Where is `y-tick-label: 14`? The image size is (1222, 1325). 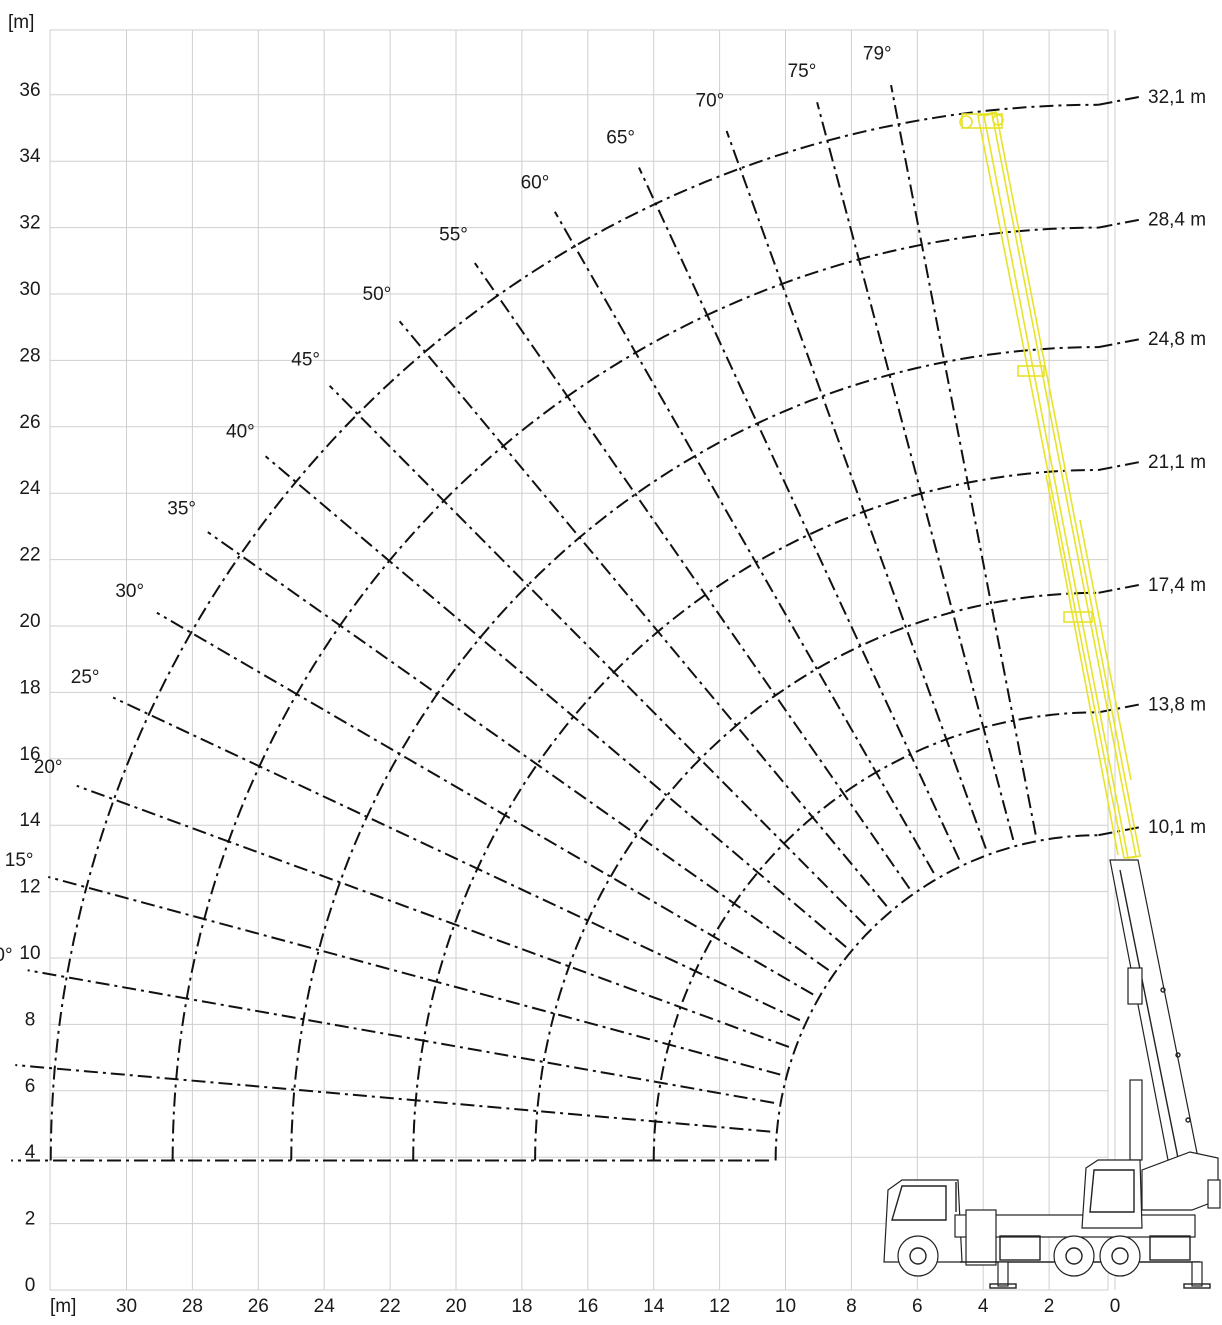
y-tick-label: 14 is located at coordinates (30, 820).